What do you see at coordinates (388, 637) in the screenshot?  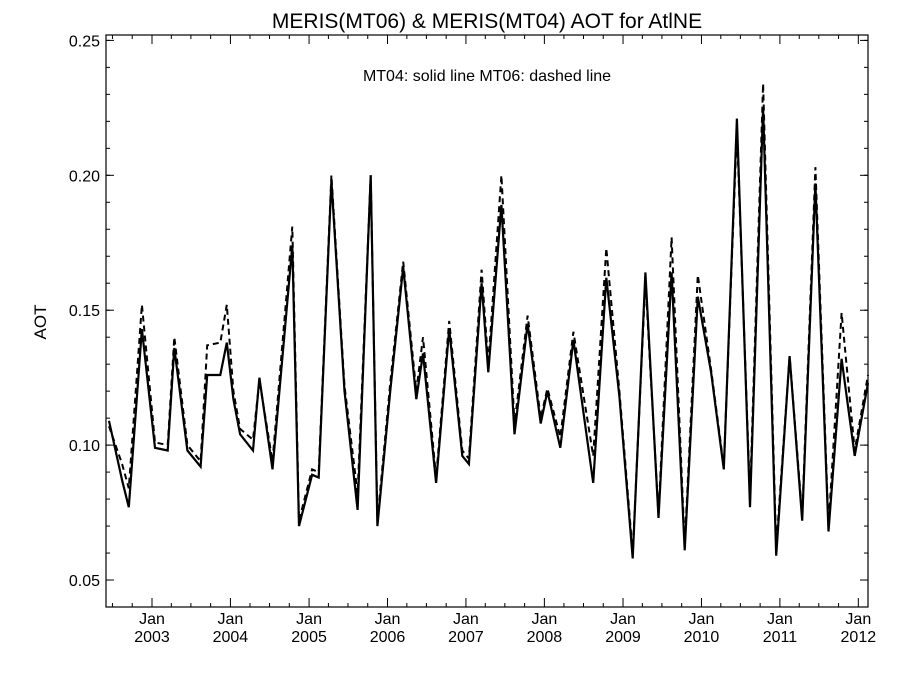 I see `x-tick-year-label: 2006` at bounding box center [388, 637].